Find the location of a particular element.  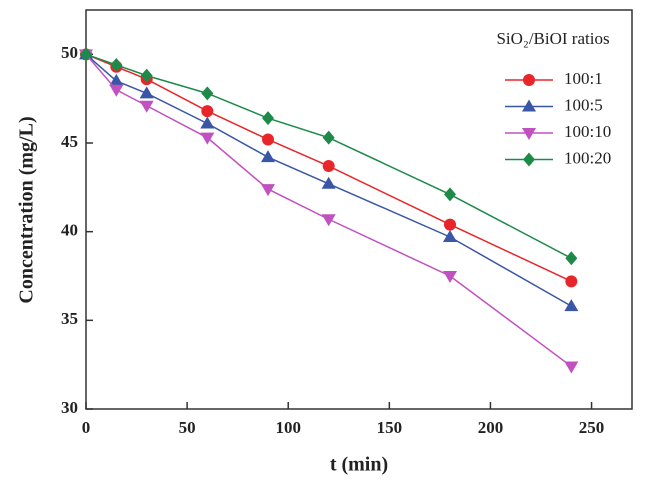

legend-label: 100:20 is located at coordinates (587, 157).